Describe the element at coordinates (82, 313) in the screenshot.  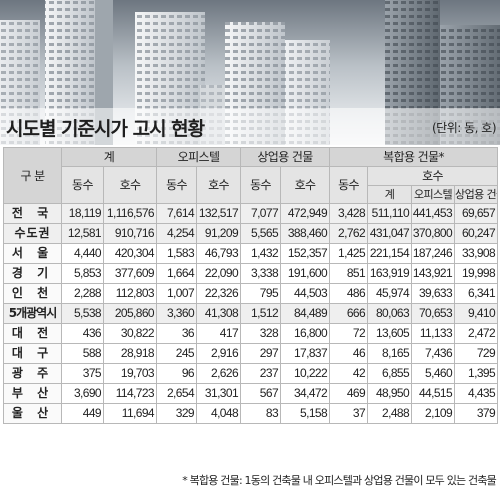
I see `cell: 5,538` at that location.